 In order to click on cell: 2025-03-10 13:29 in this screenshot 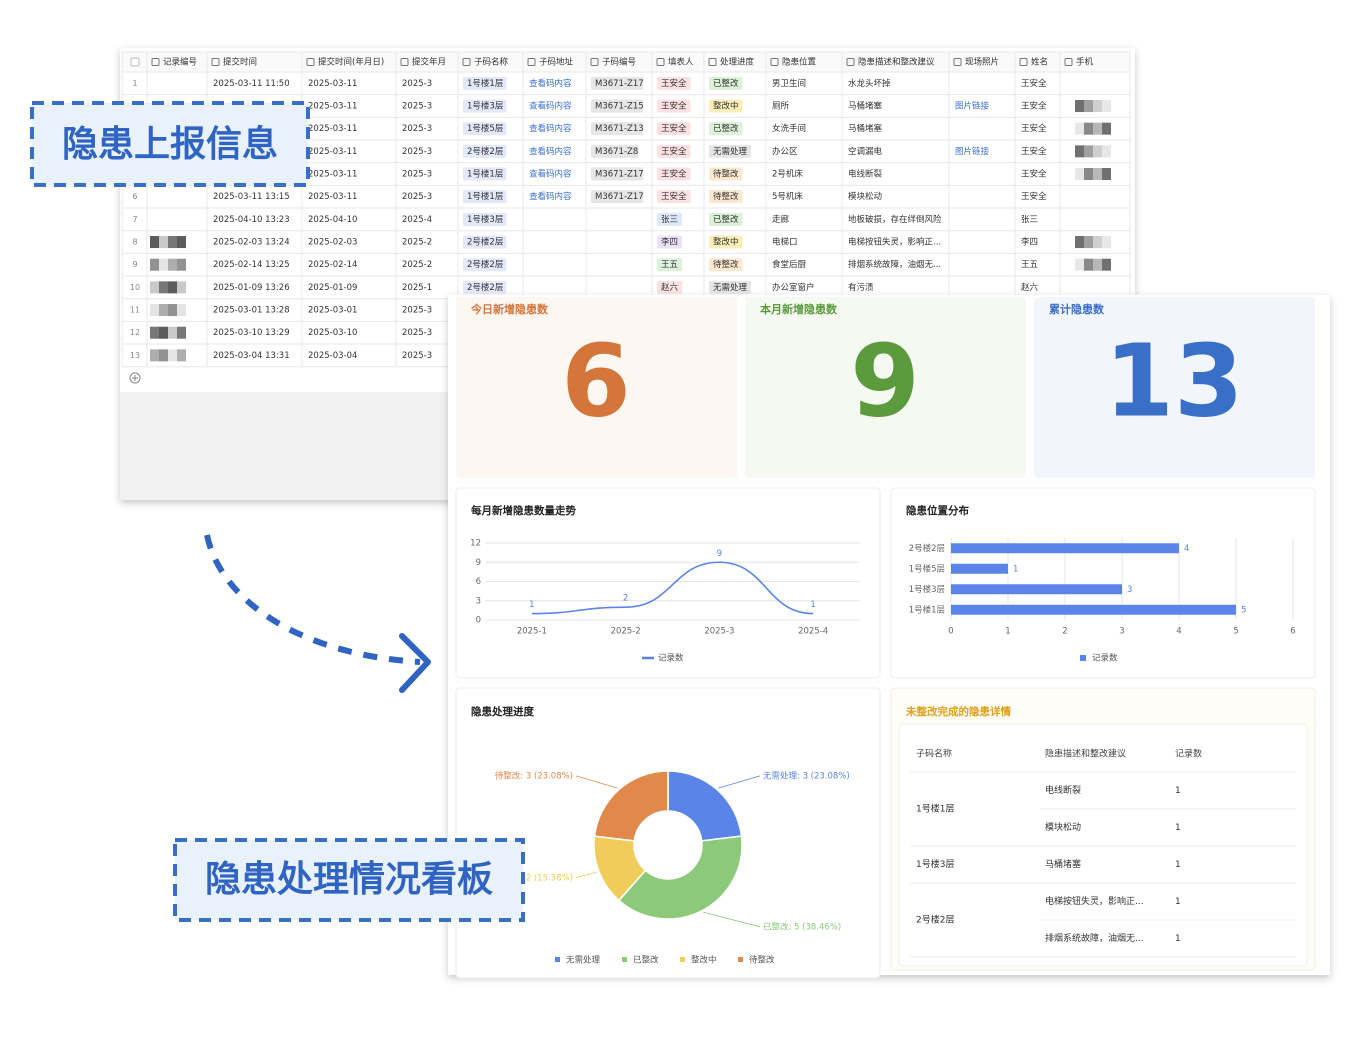, I will do `click(251, 333)`.